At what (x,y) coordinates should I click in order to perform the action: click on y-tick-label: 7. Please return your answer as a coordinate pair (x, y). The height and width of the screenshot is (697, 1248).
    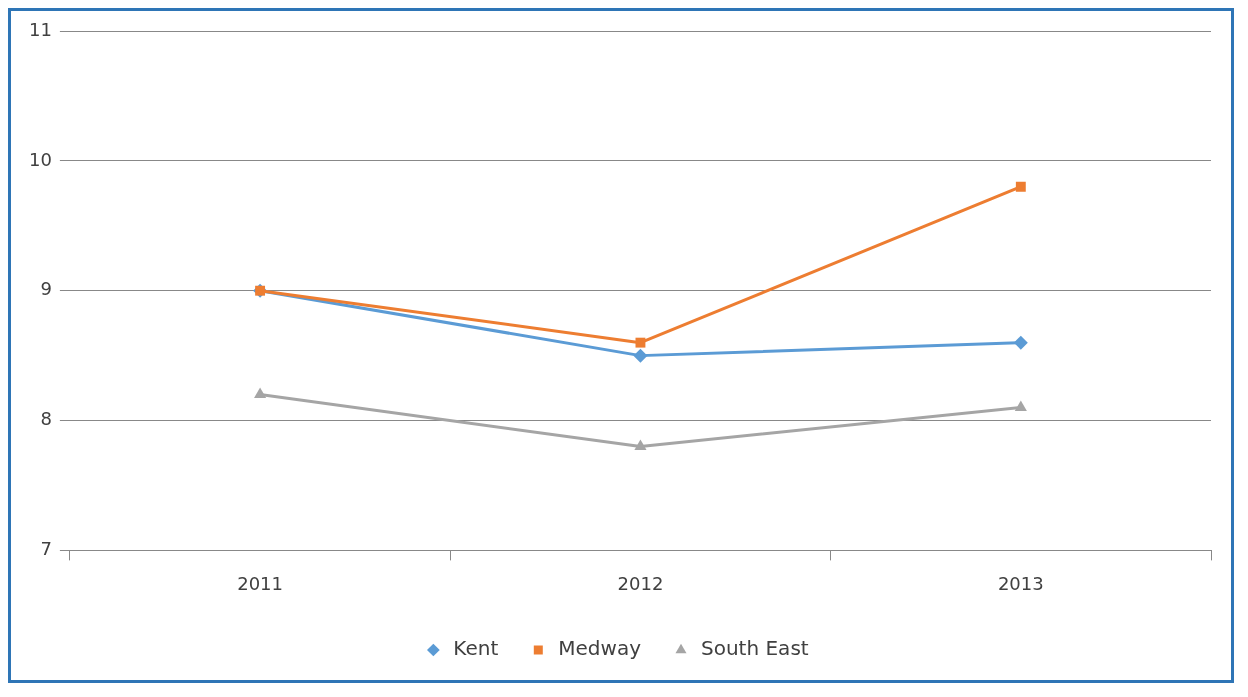
    Looking at the image, I should click on (46, 549).